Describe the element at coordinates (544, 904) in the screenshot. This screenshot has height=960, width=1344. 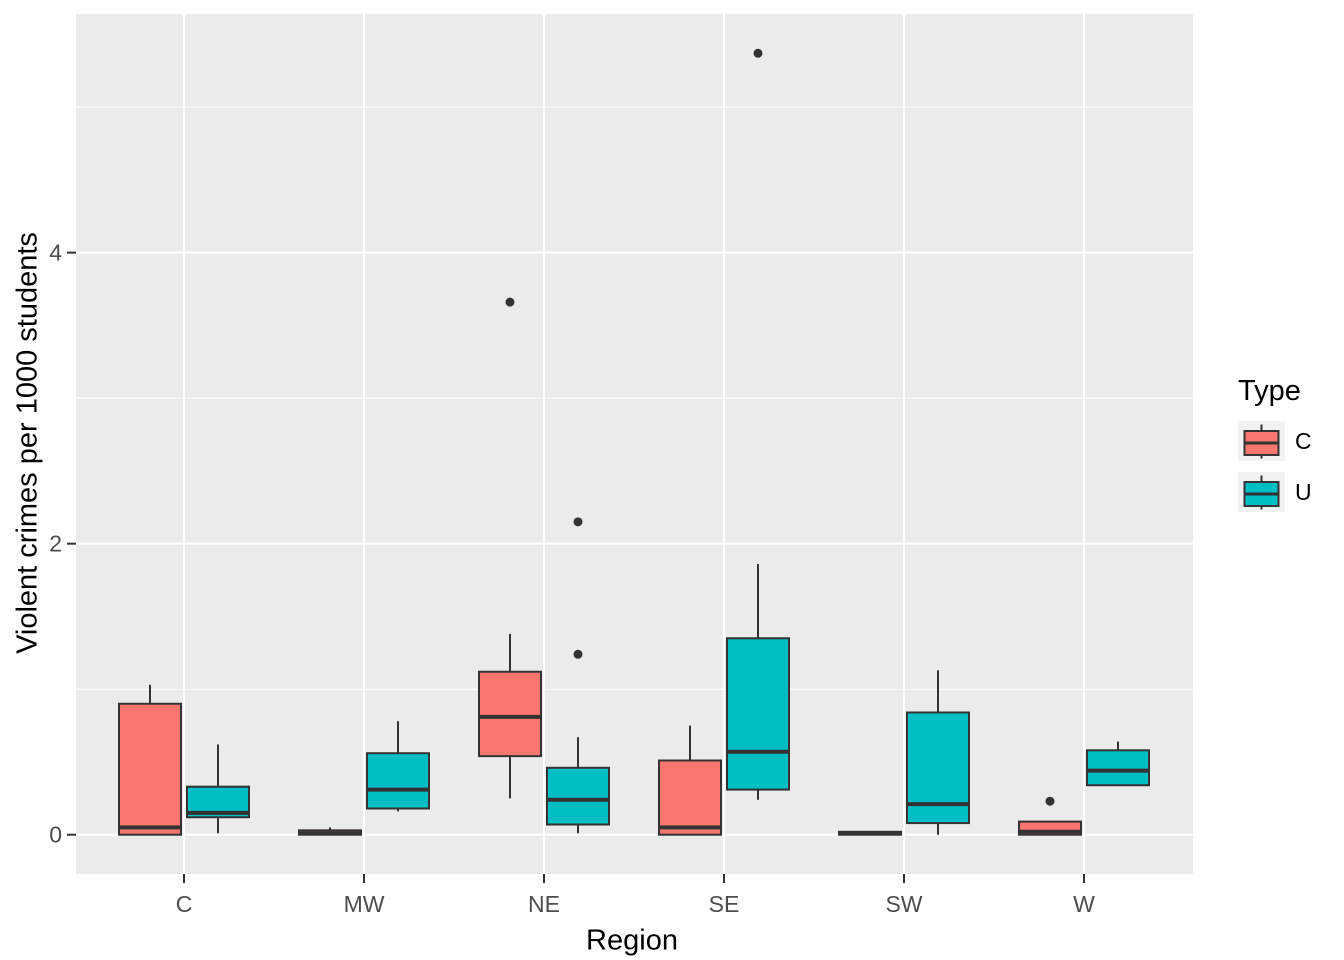
I see `x-tick-label: NE` at that location.